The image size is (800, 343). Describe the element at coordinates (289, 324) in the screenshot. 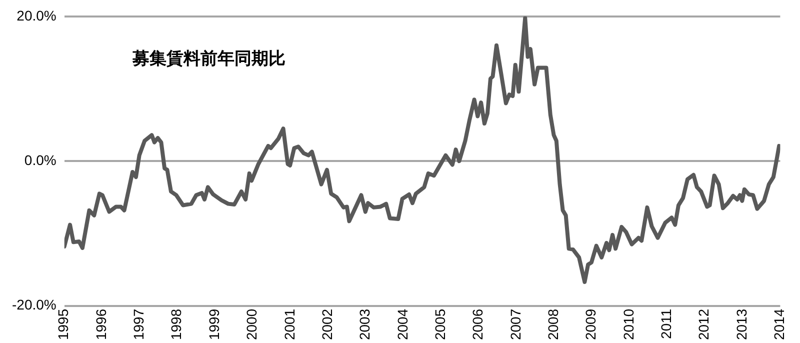

I see `x-tick-label: 2001` at that location.